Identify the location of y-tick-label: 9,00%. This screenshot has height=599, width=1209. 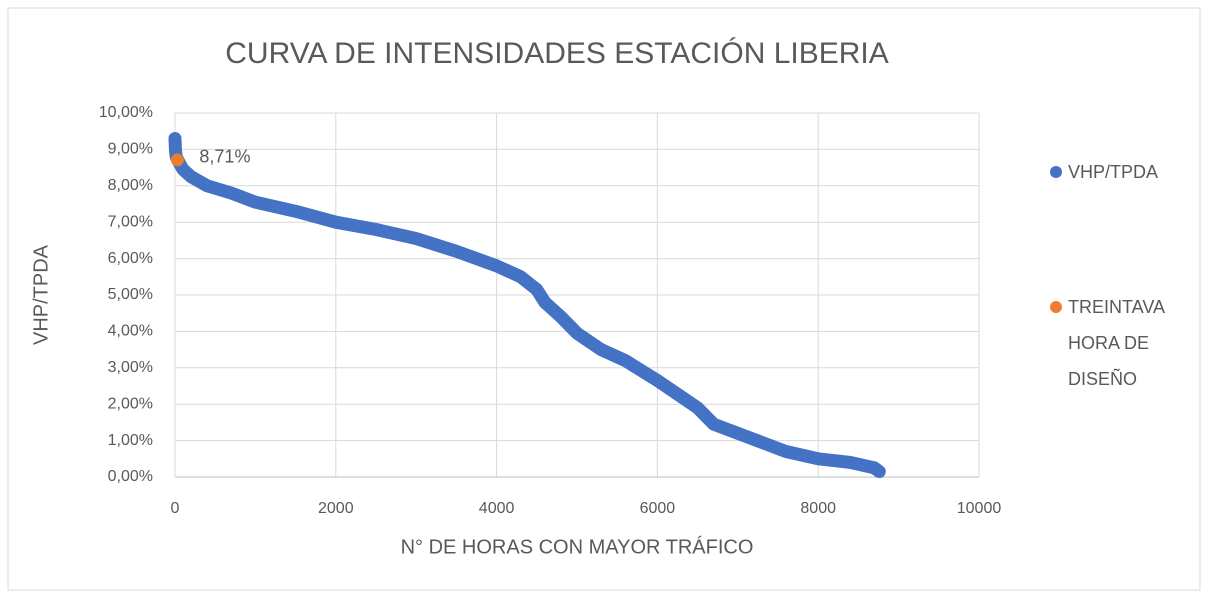
(130, 149).